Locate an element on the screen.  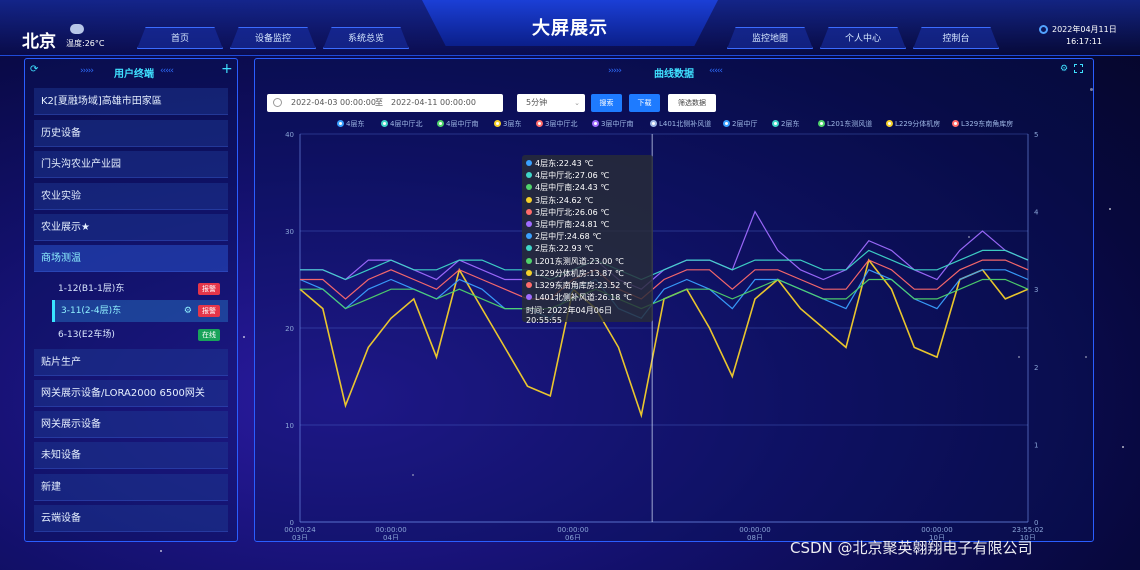
sub-item-3-11: 3-11(2-4层)东 ⚙ 报警 is located at coordinates (140, 311).